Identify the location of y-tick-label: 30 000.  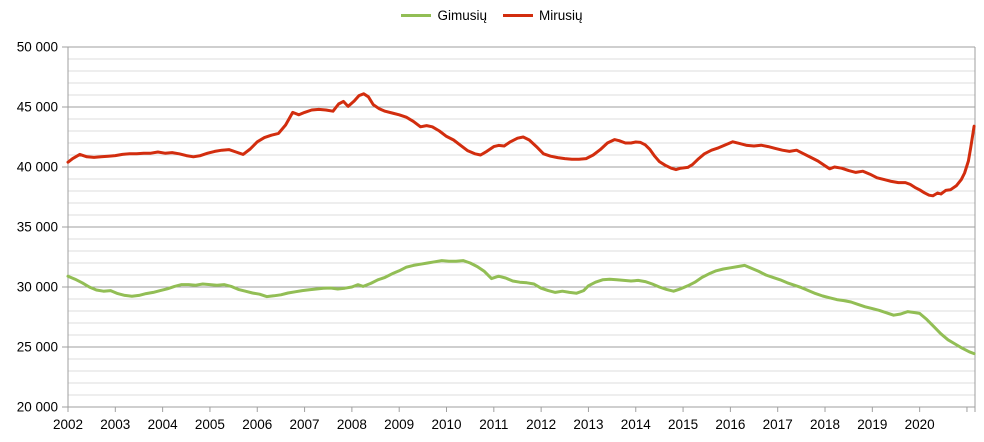
(37, 287).